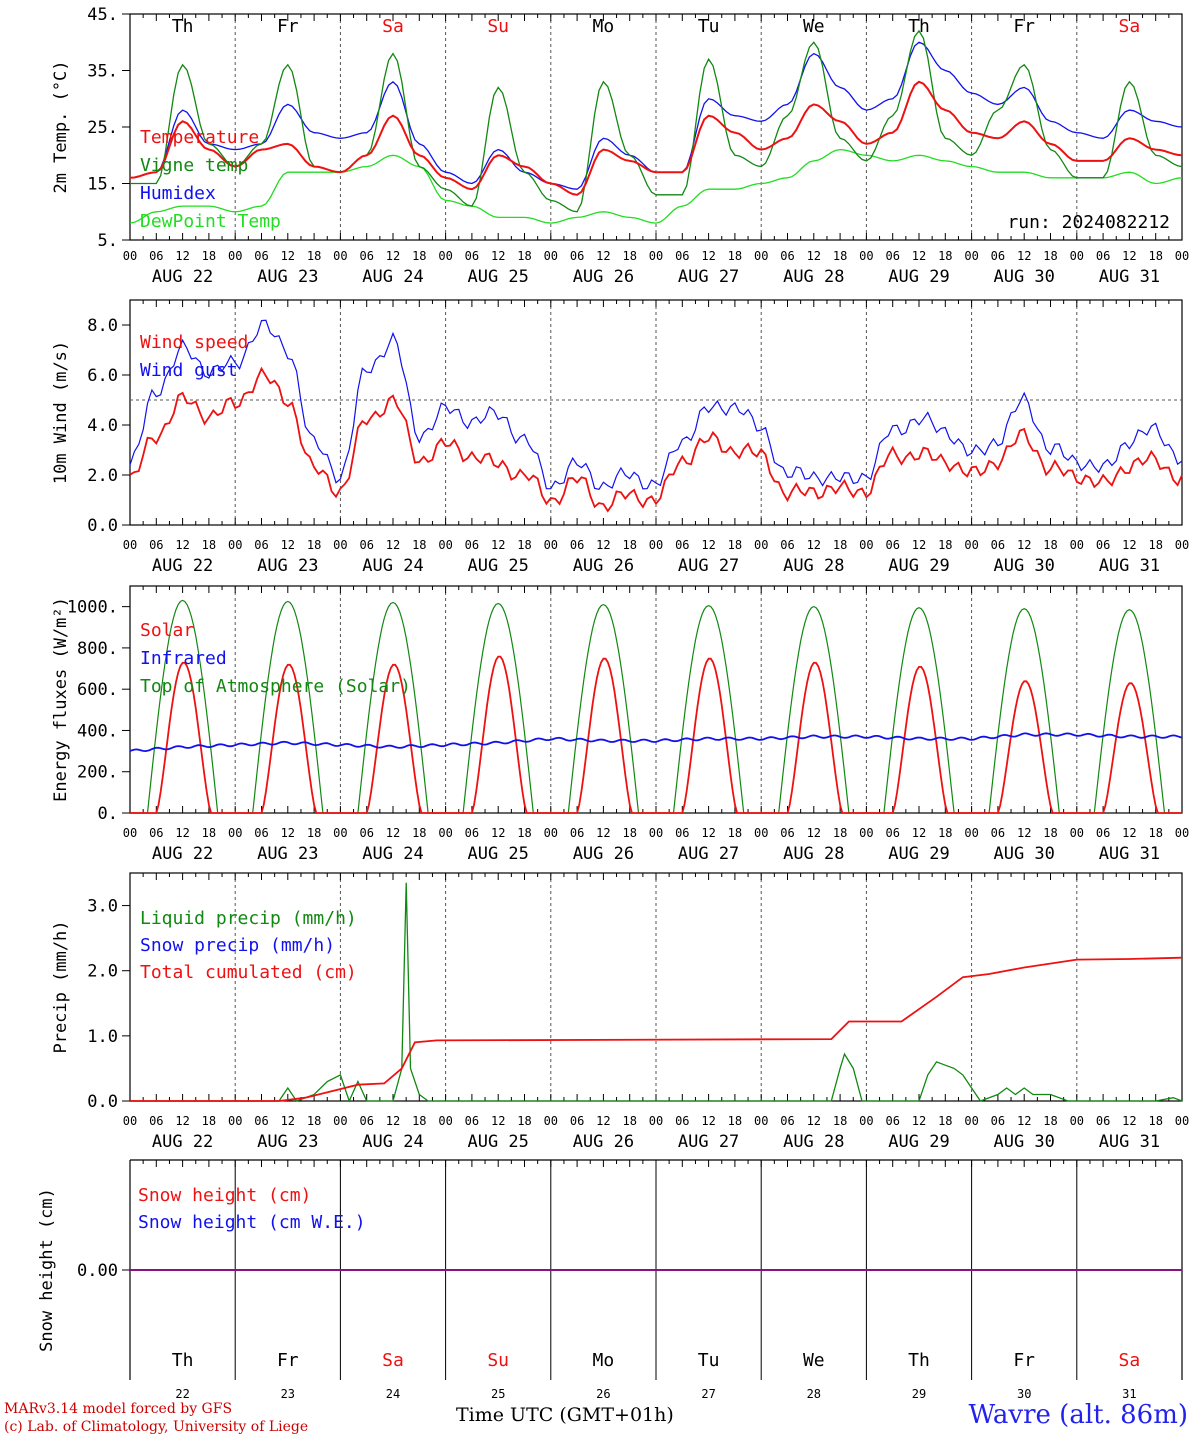 This screenshot has width=1194, height=1440. I want to click on day-number-label: 31, so click(1129, 1393).